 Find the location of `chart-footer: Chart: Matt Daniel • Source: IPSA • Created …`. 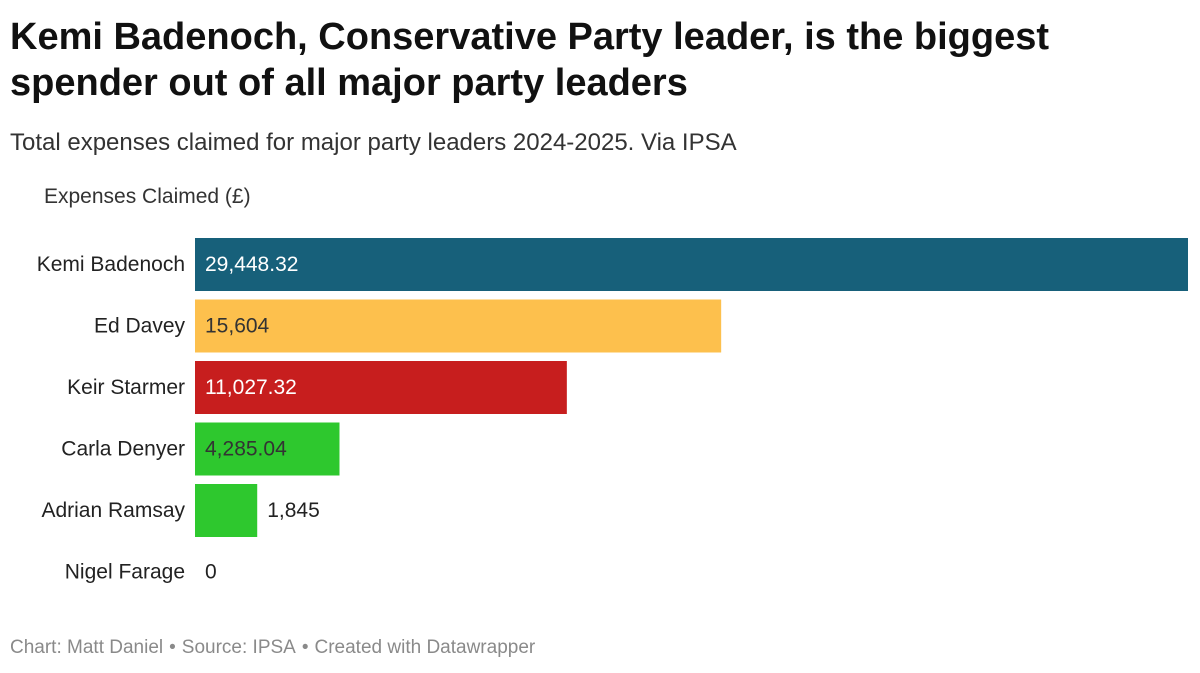

chart-footer: Chart: Matt Daniel • Source: IPSA • Created … is located at coordinates (272, 648).